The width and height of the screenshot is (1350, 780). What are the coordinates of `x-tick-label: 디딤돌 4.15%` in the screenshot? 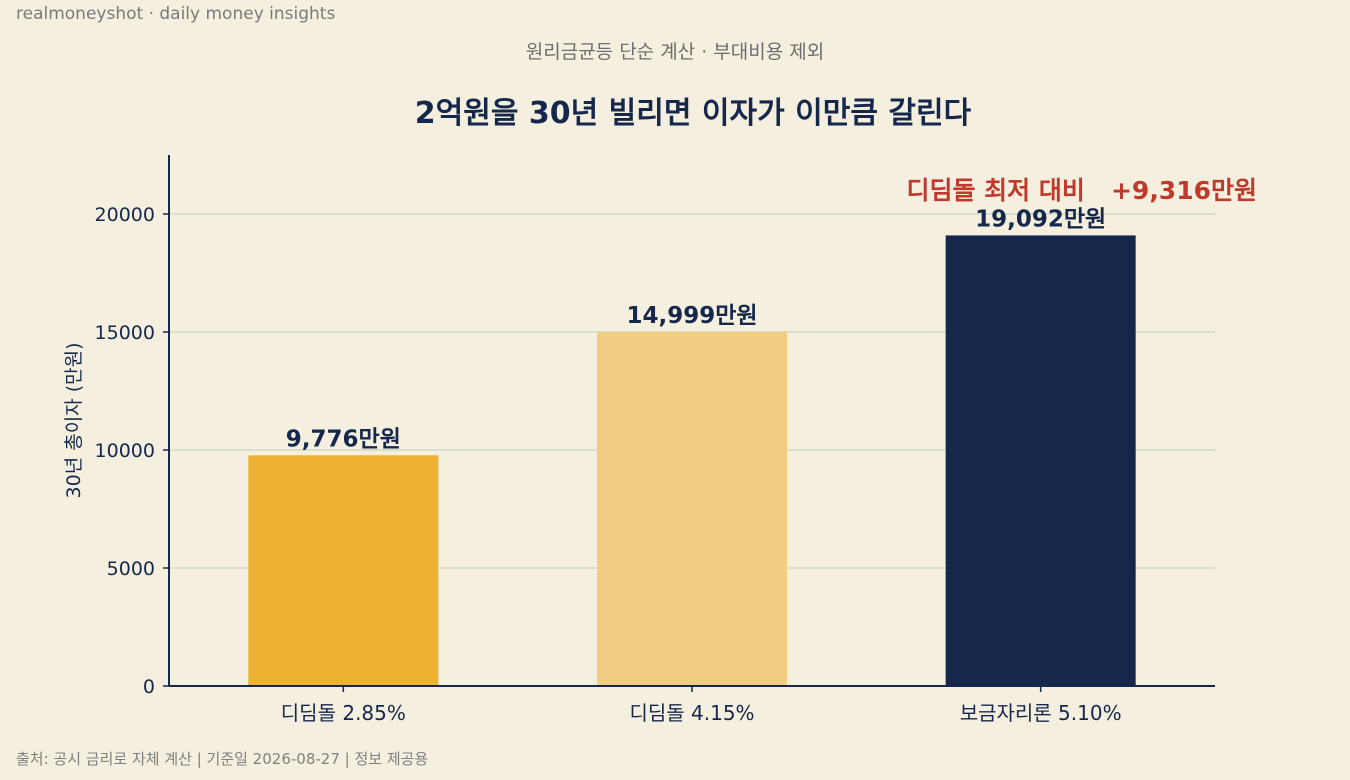 It's located at (691, 713).